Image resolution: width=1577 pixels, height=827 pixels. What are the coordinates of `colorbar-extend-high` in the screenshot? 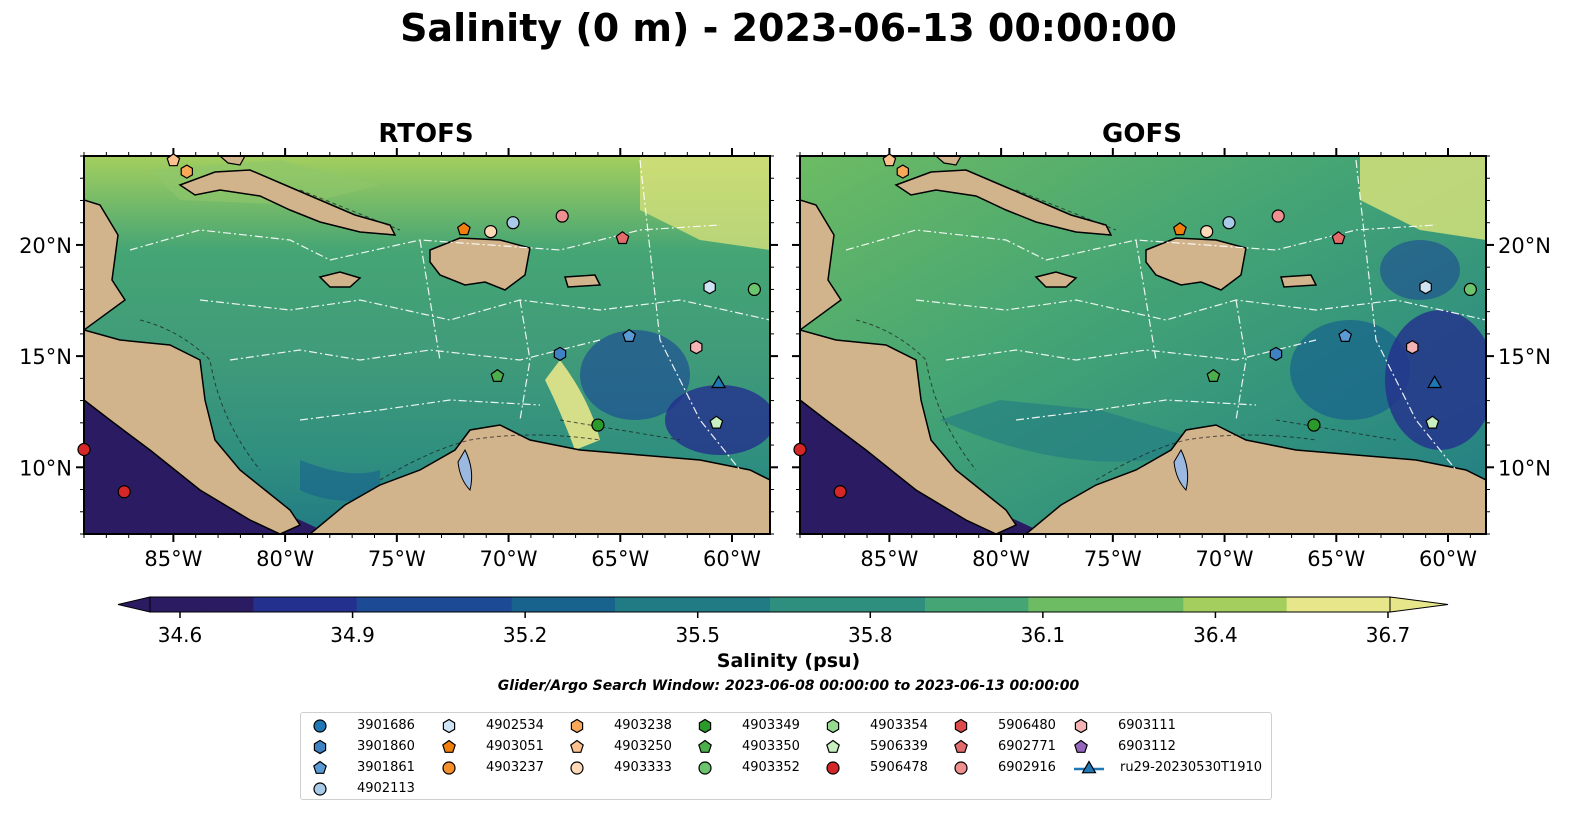 It's located at (1419, 604).